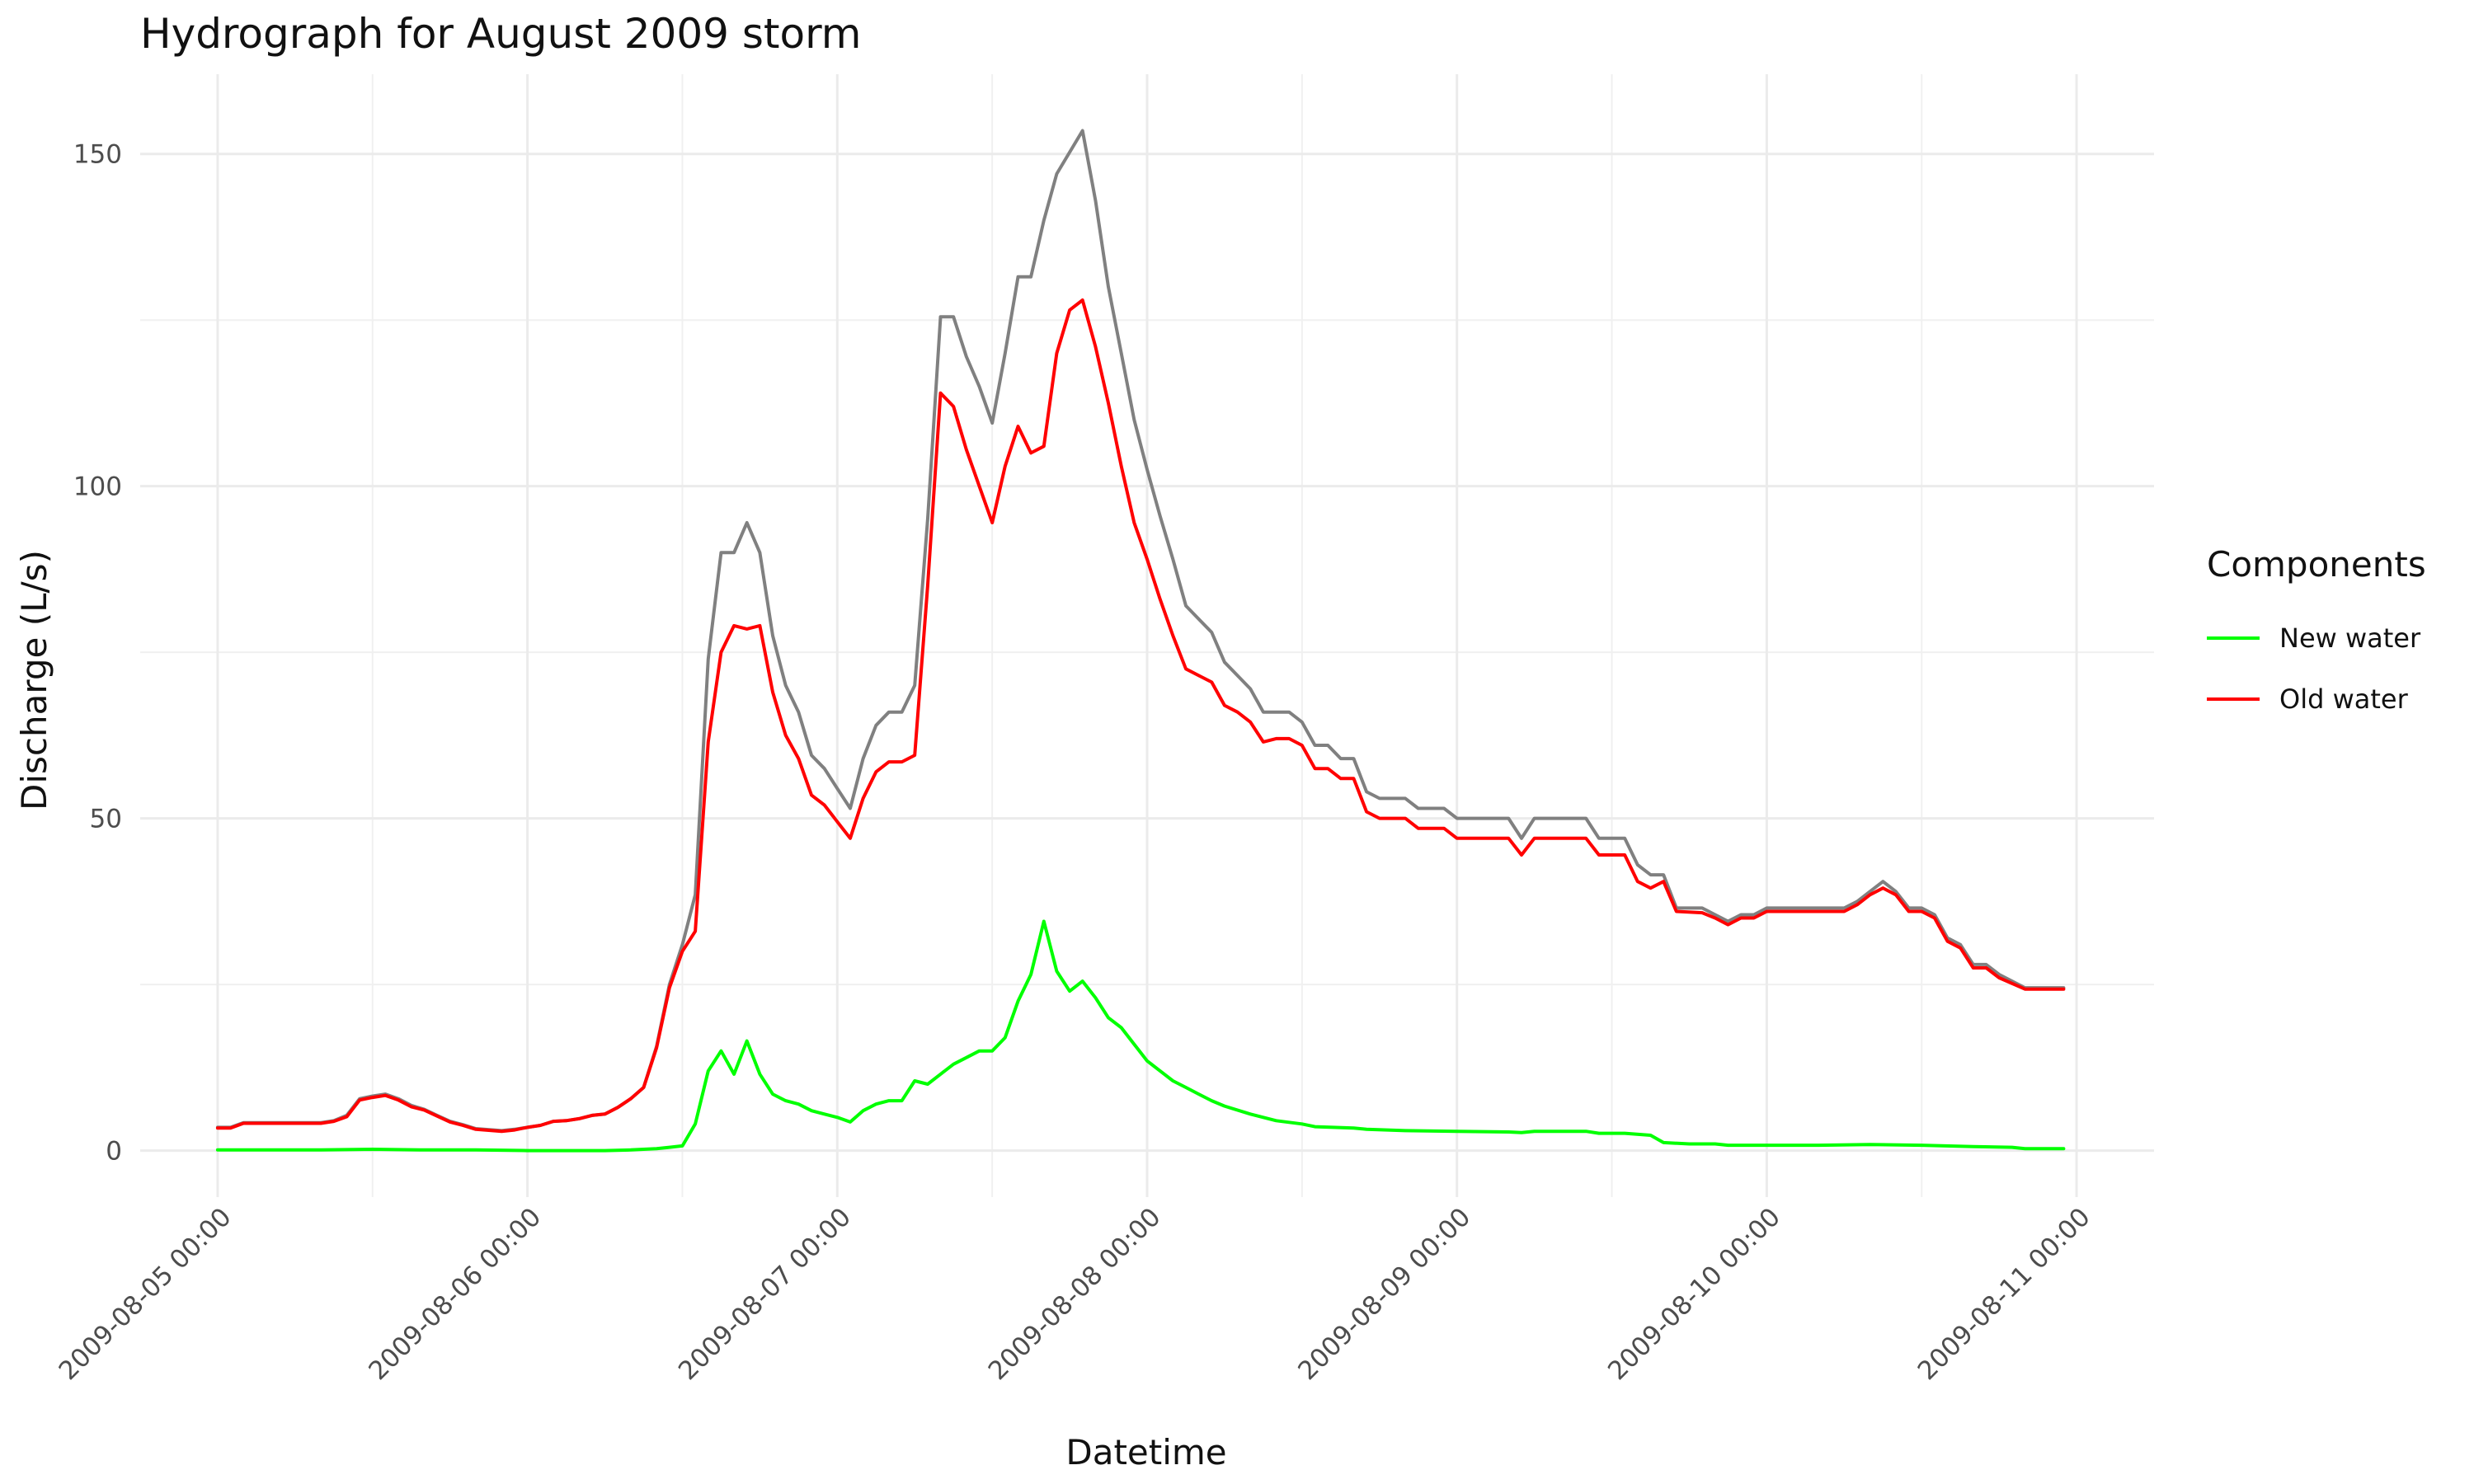 Image resolution: width=2474 pixels, height=1484 pixels. What do you see at coordinates (2233, 699) in the screenshot?
I see `legend-key-old-water` at bounding box center [2233, 699].